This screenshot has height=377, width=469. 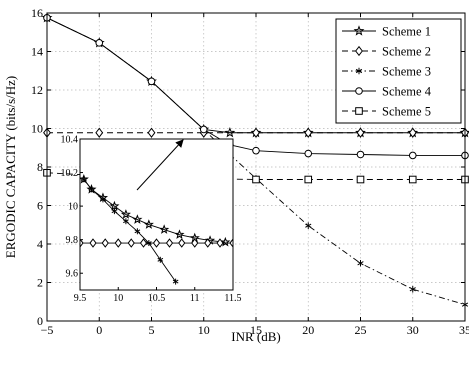 I want to click on legend-label: Scheme 4, so click(x=407, y=92).